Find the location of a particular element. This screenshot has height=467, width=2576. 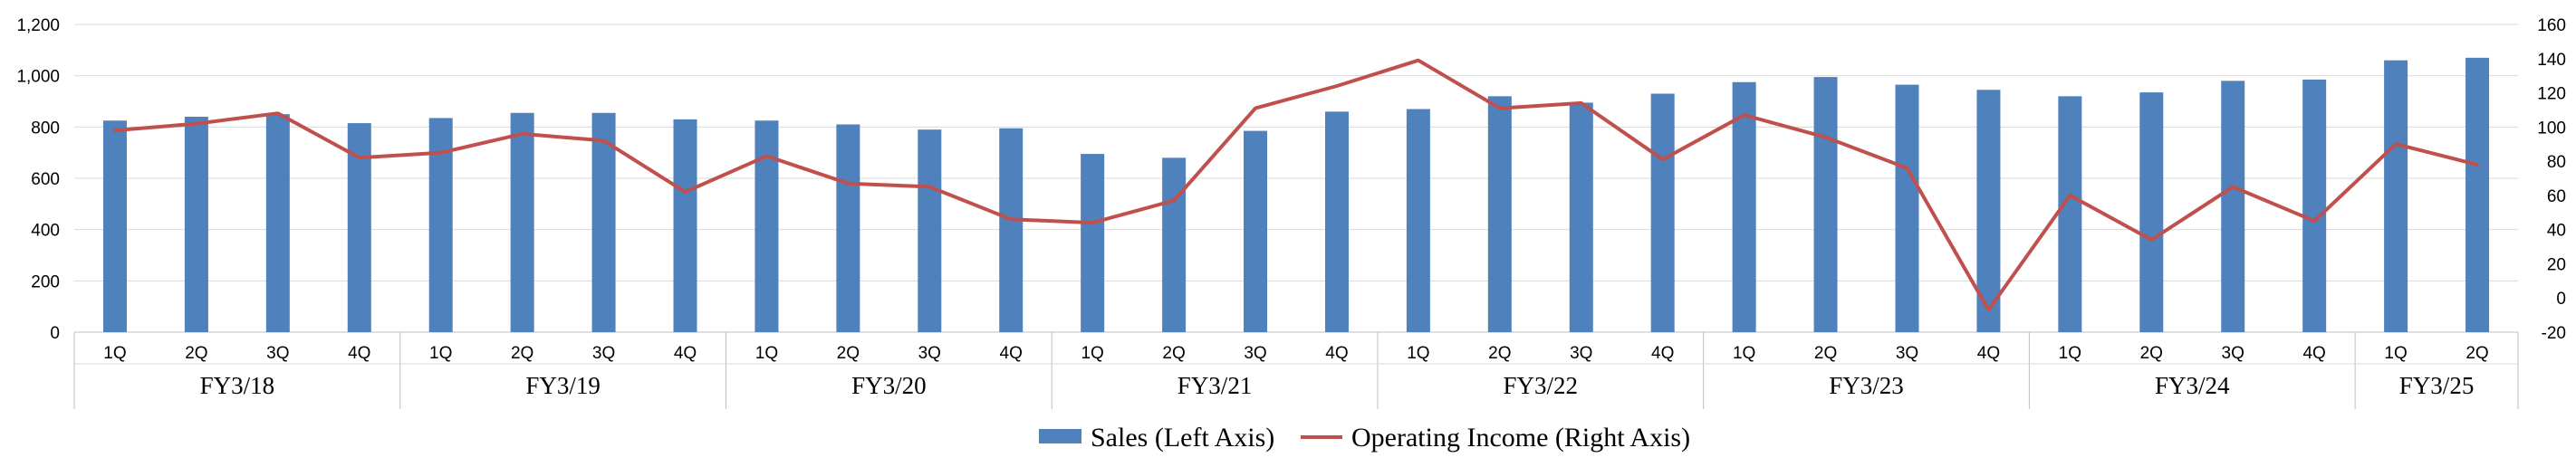

right-axis-tick-label: 120 is located at coordinates (2551, 94).